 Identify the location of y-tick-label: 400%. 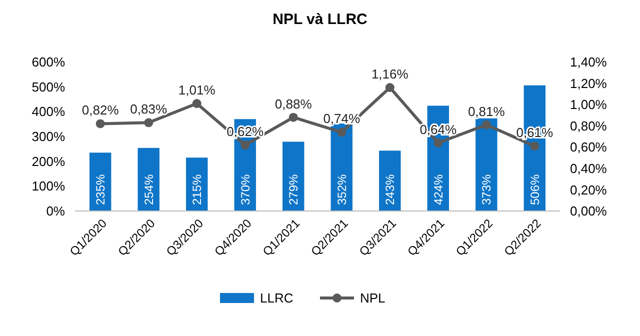
(49, 112).